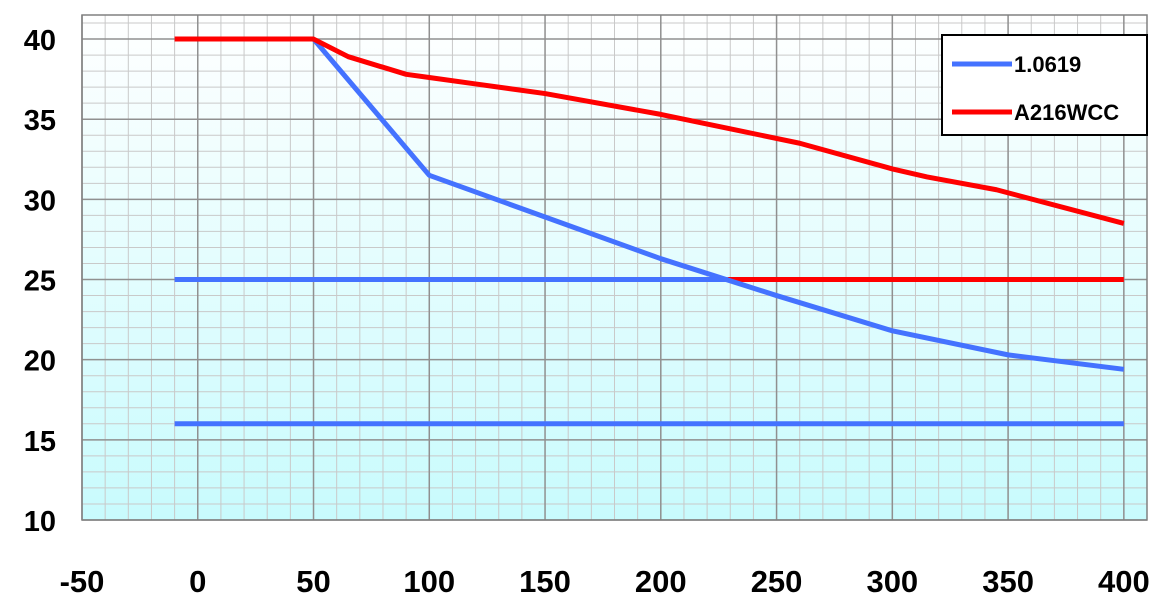  What do you see at coordinates (661, 581) in the screenshot?
I see `x-tick-label: 200` at bounding box center [661, 581].